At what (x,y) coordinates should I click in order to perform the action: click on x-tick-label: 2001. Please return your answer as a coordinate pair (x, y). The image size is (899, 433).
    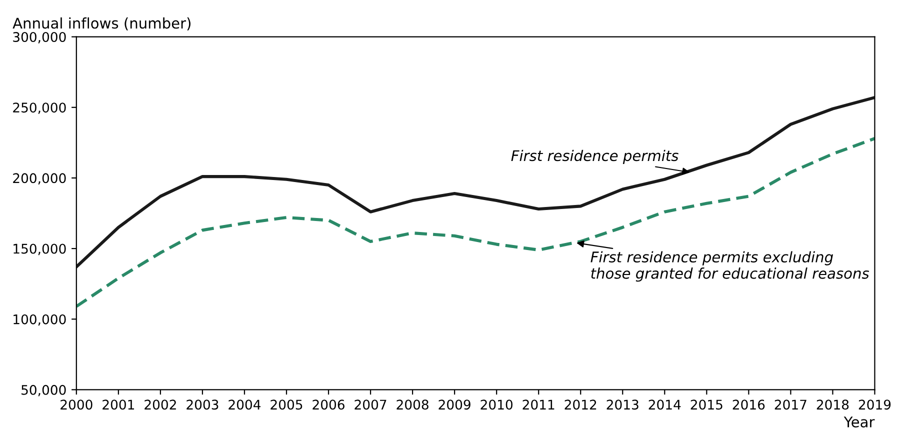
    Looking at the image, I should click on (118, 405).